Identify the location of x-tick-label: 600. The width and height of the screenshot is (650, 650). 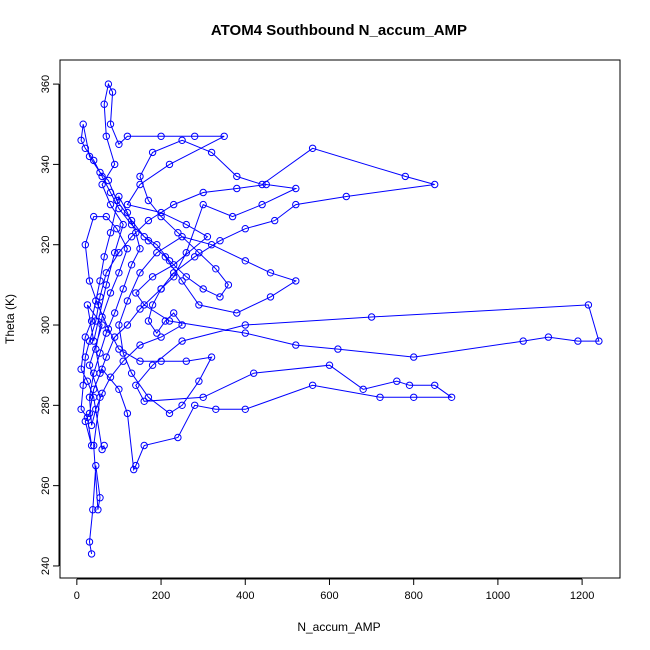
(329, 596).